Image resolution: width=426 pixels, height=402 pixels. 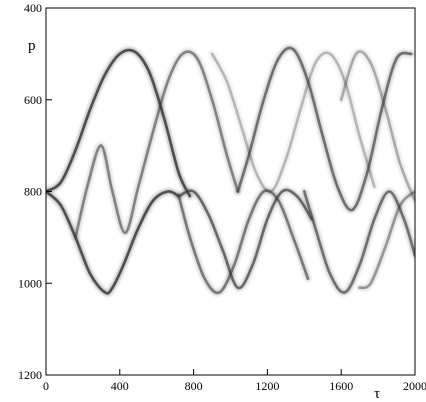 What do you see at coordinates (33, 192) in the screenshot?
I see `y-tick-label-800: 800` at bounding box center [33, 192].